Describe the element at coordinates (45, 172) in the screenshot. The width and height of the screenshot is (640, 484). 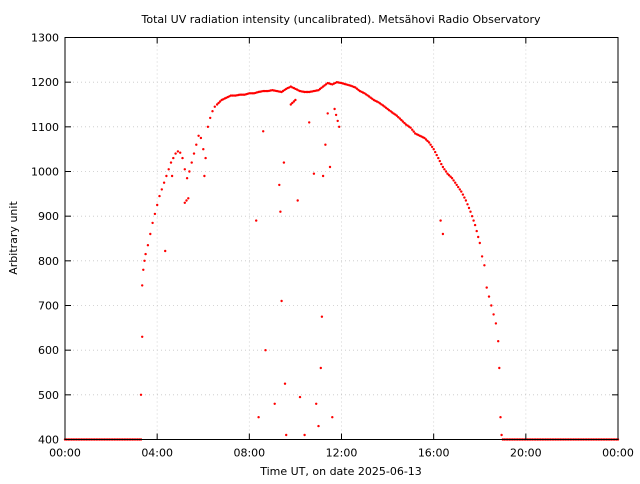
I see `y-tick-label: 1000` at that location.